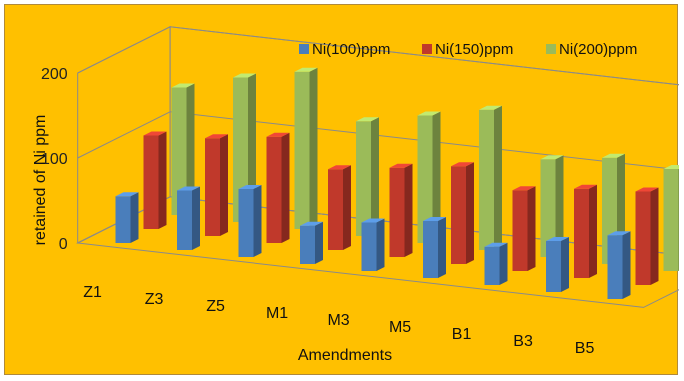  I want to click on bar-Ni(200)ppm-M3, so click(429, 177).